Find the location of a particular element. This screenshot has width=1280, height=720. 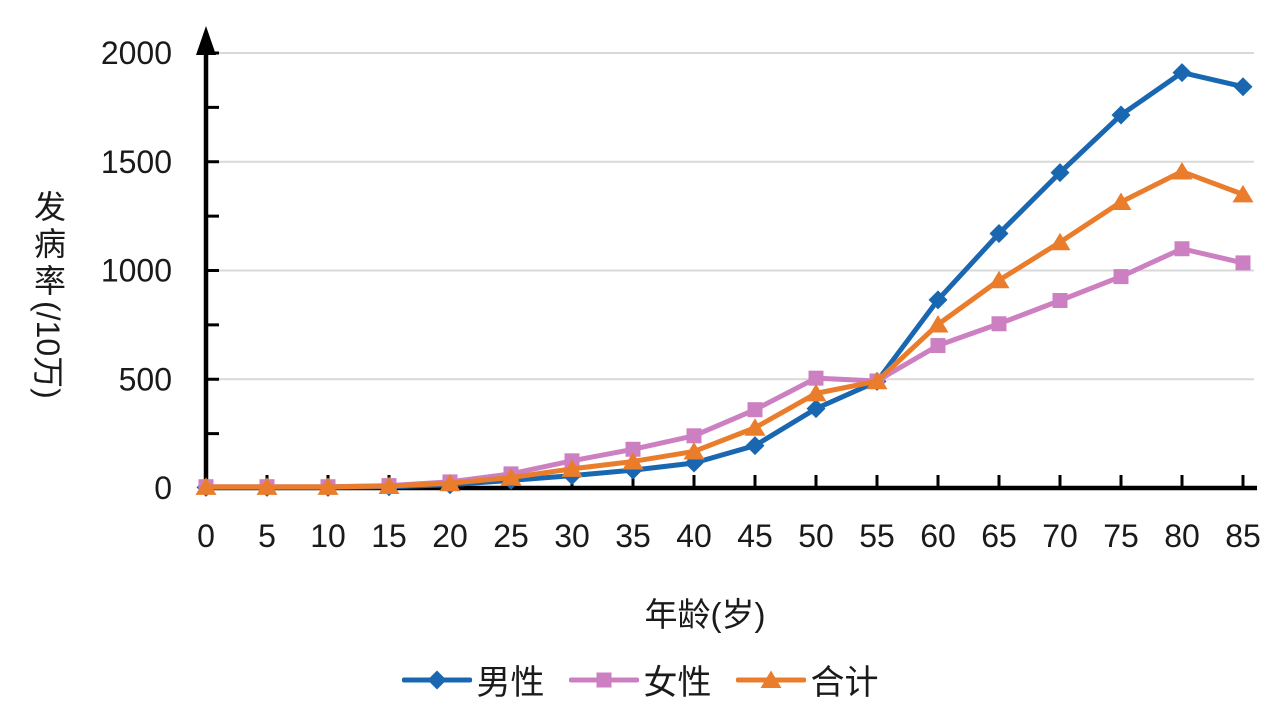

svg-text: 1000 is located at coordinates (136, 271).